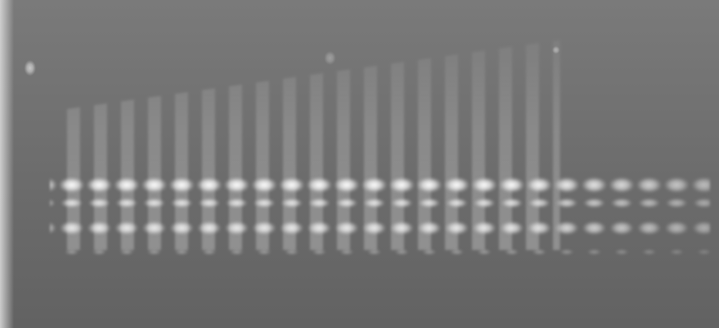 The image size is (719, 328). I want to click on gel-edge, so click(7, 164).